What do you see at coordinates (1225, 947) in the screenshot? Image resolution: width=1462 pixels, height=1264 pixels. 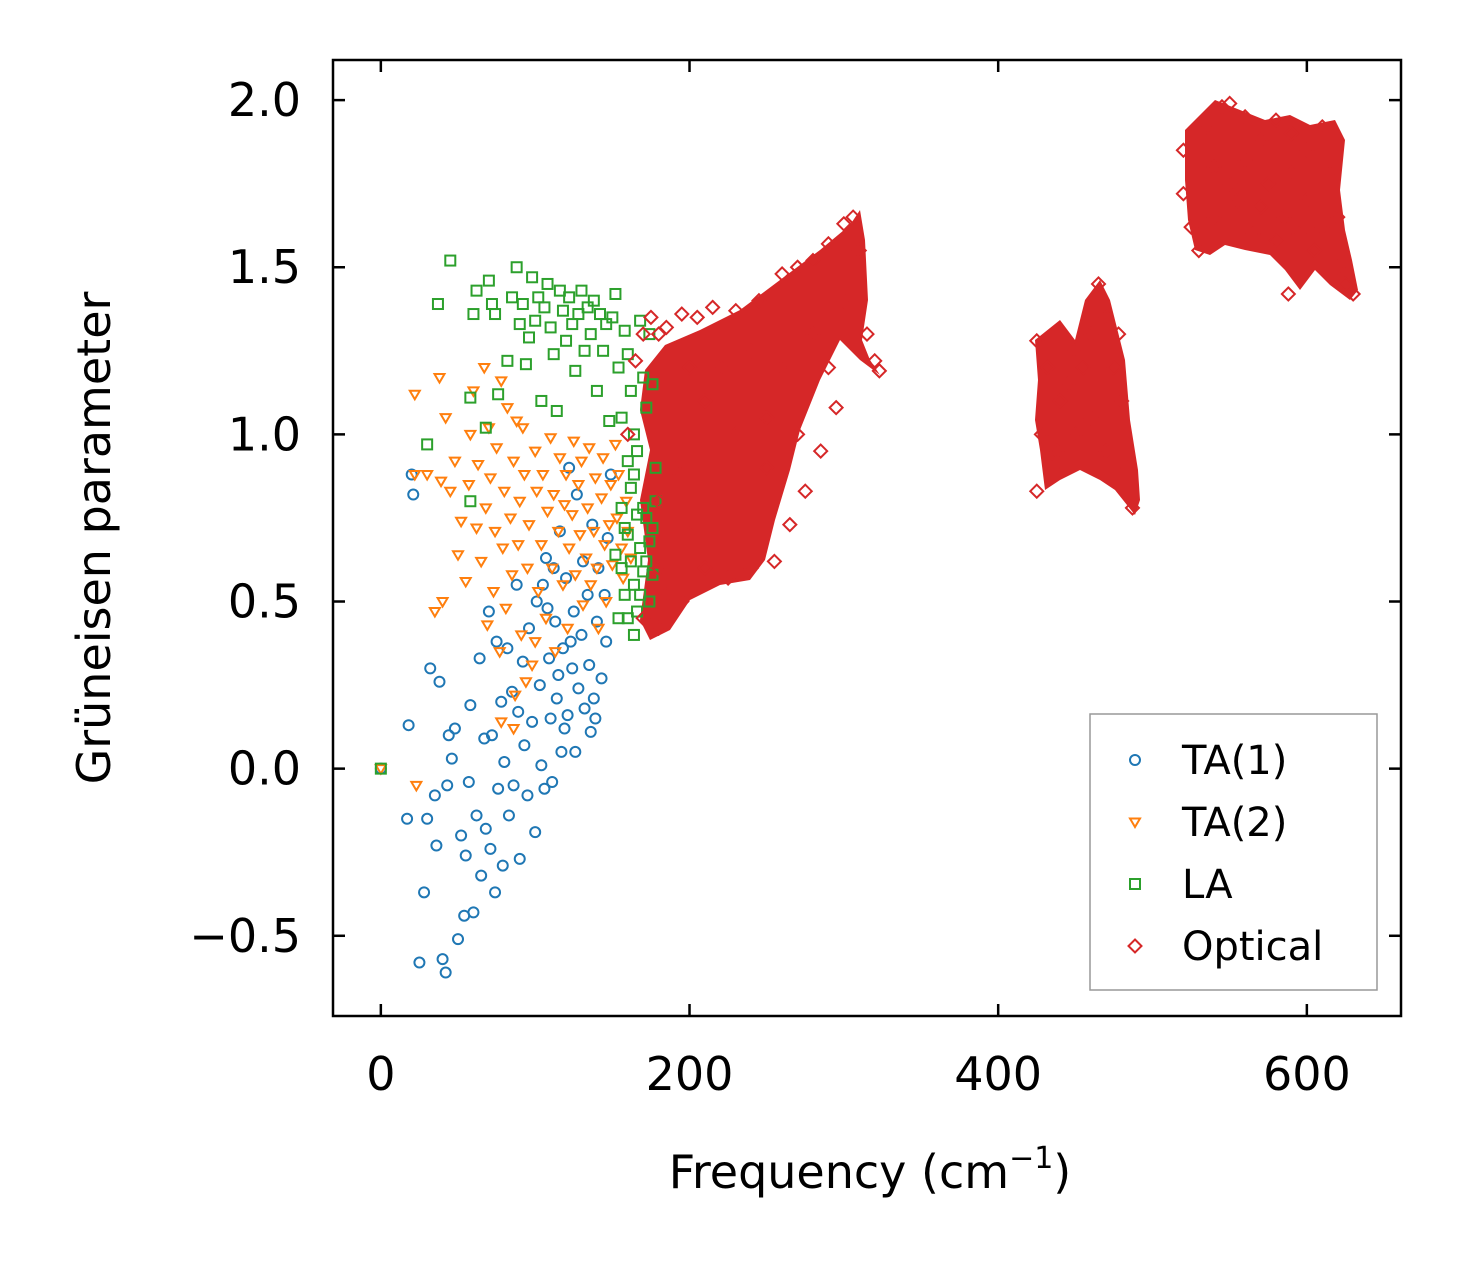 I see `legend-item: Optical` at bounding box center [1225, 947].